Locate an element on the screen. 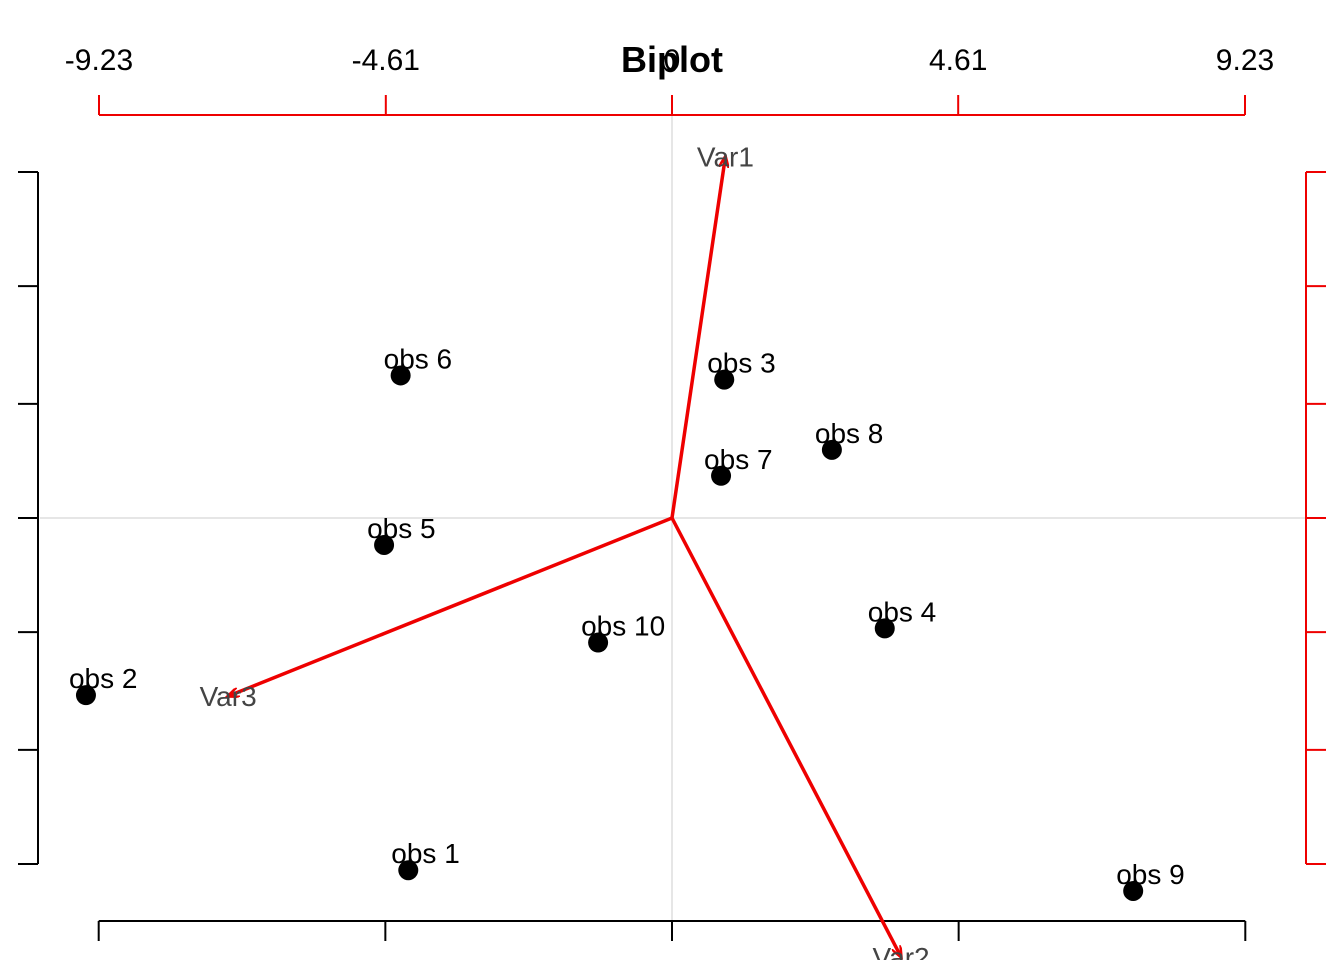 The width and height of the screenshot is (1344, 960). observation-label: obs 6 is located at coordinates (418, 358).